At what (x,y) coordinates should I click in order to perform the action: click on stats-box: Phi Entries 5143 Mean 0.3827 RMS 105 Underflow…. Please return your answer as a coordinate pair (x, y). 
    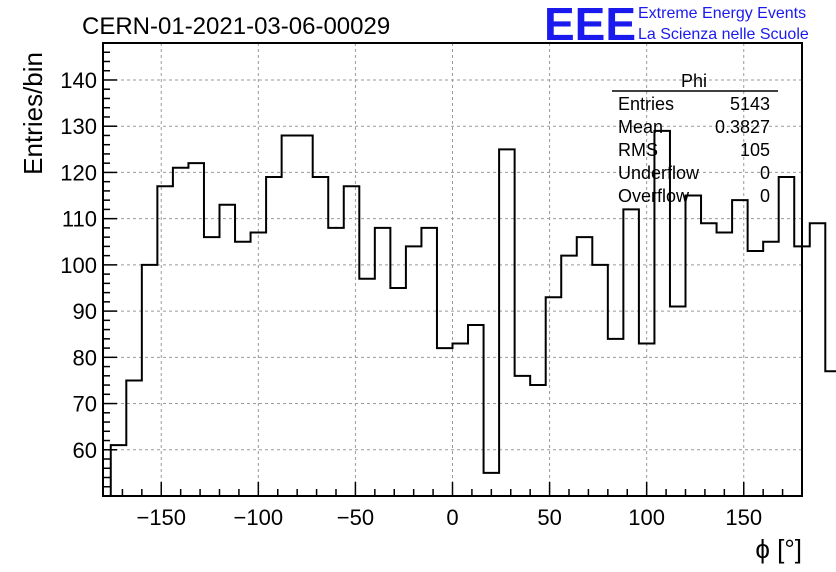
    Looking at the image, I should click on (695, 138).